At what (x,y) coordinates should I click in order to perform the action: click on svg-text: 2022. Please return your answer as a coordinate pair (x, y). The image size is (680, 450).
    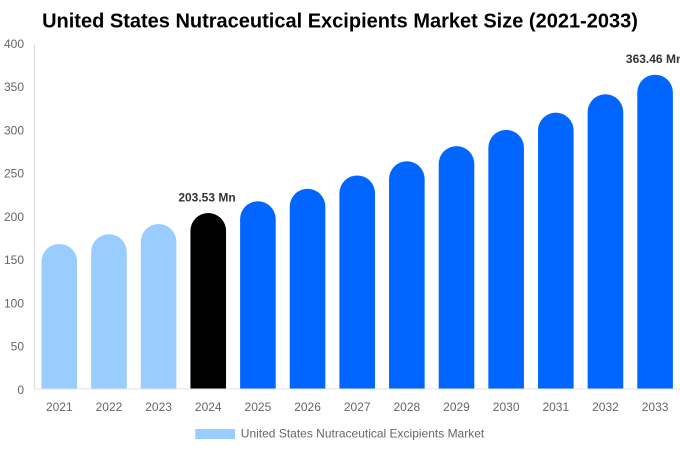
    Looking at the image, I should click on (109, 407).